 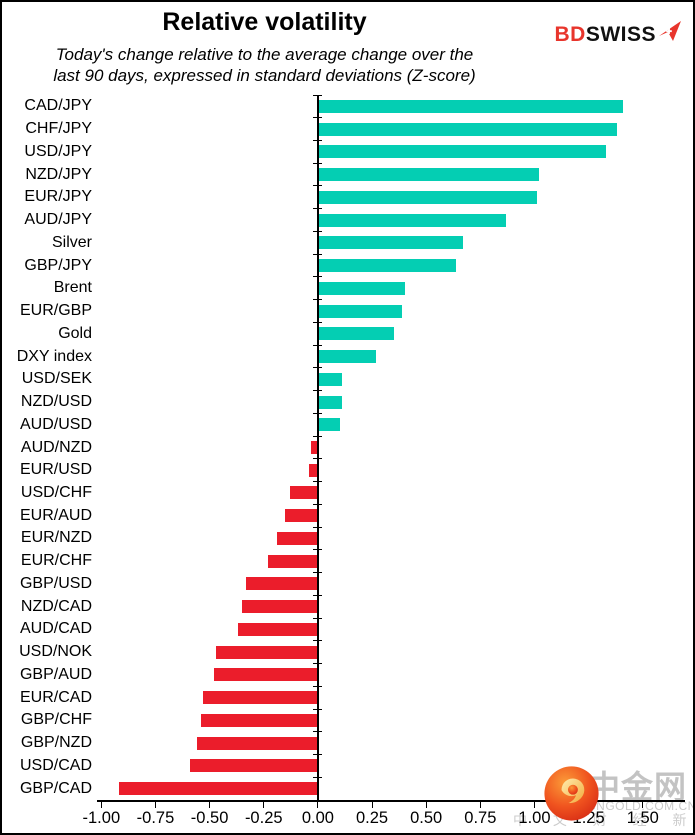 What do you see at coordinates (461, 152) in the screenshot?
I see `bar-usd-jpy` at bounding box center [461, 152].